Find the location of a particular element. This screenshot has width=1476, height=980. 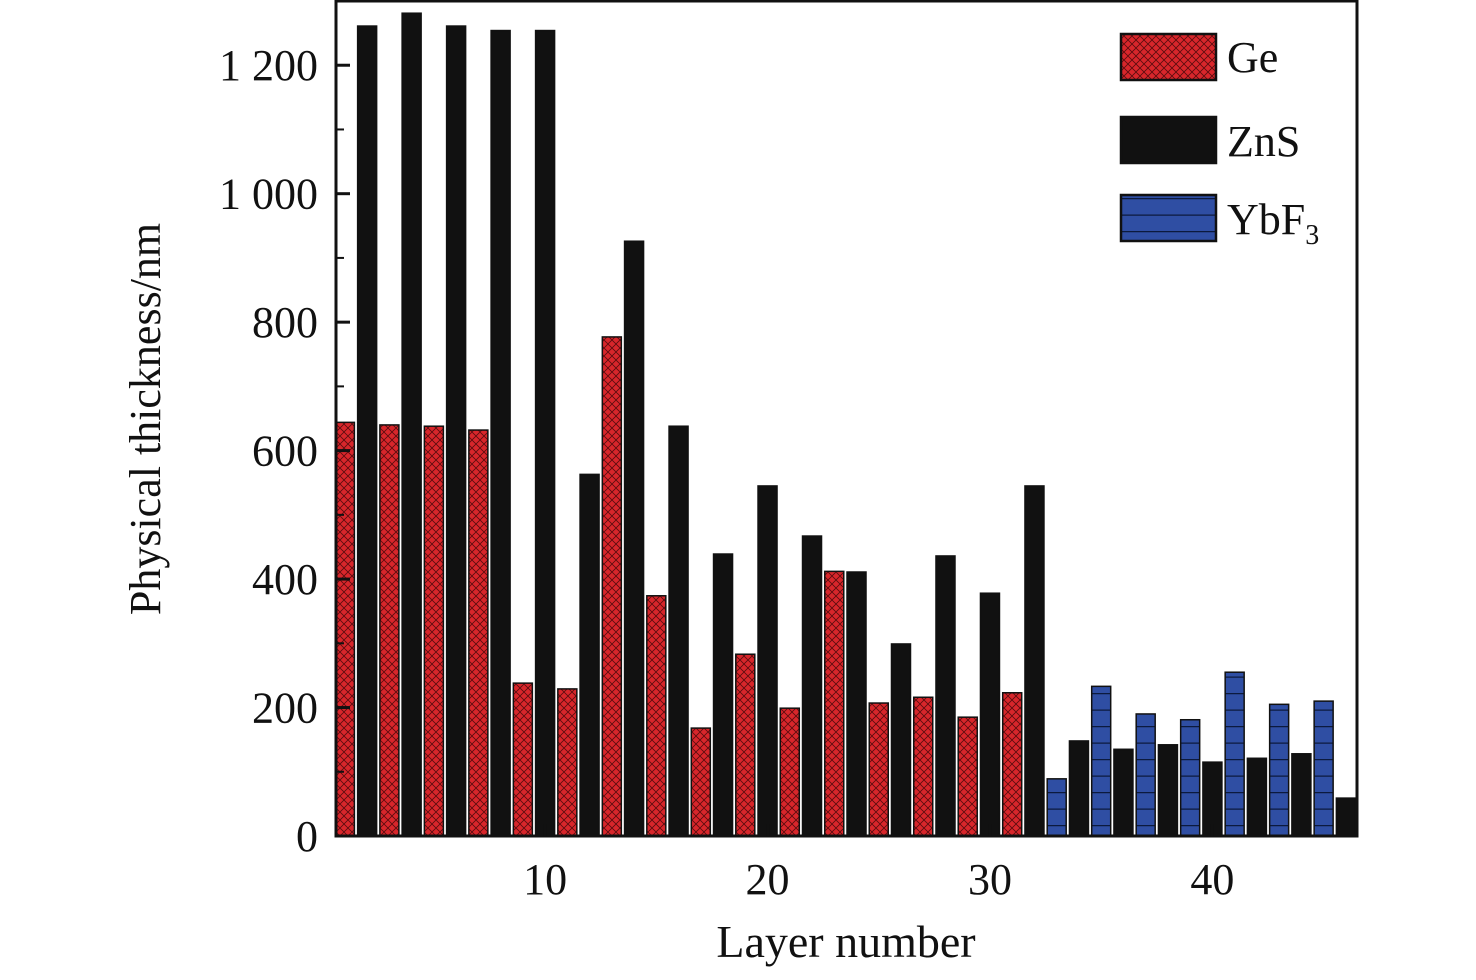

y-tick-label: 1 200 is located at coordinates (268, 65).